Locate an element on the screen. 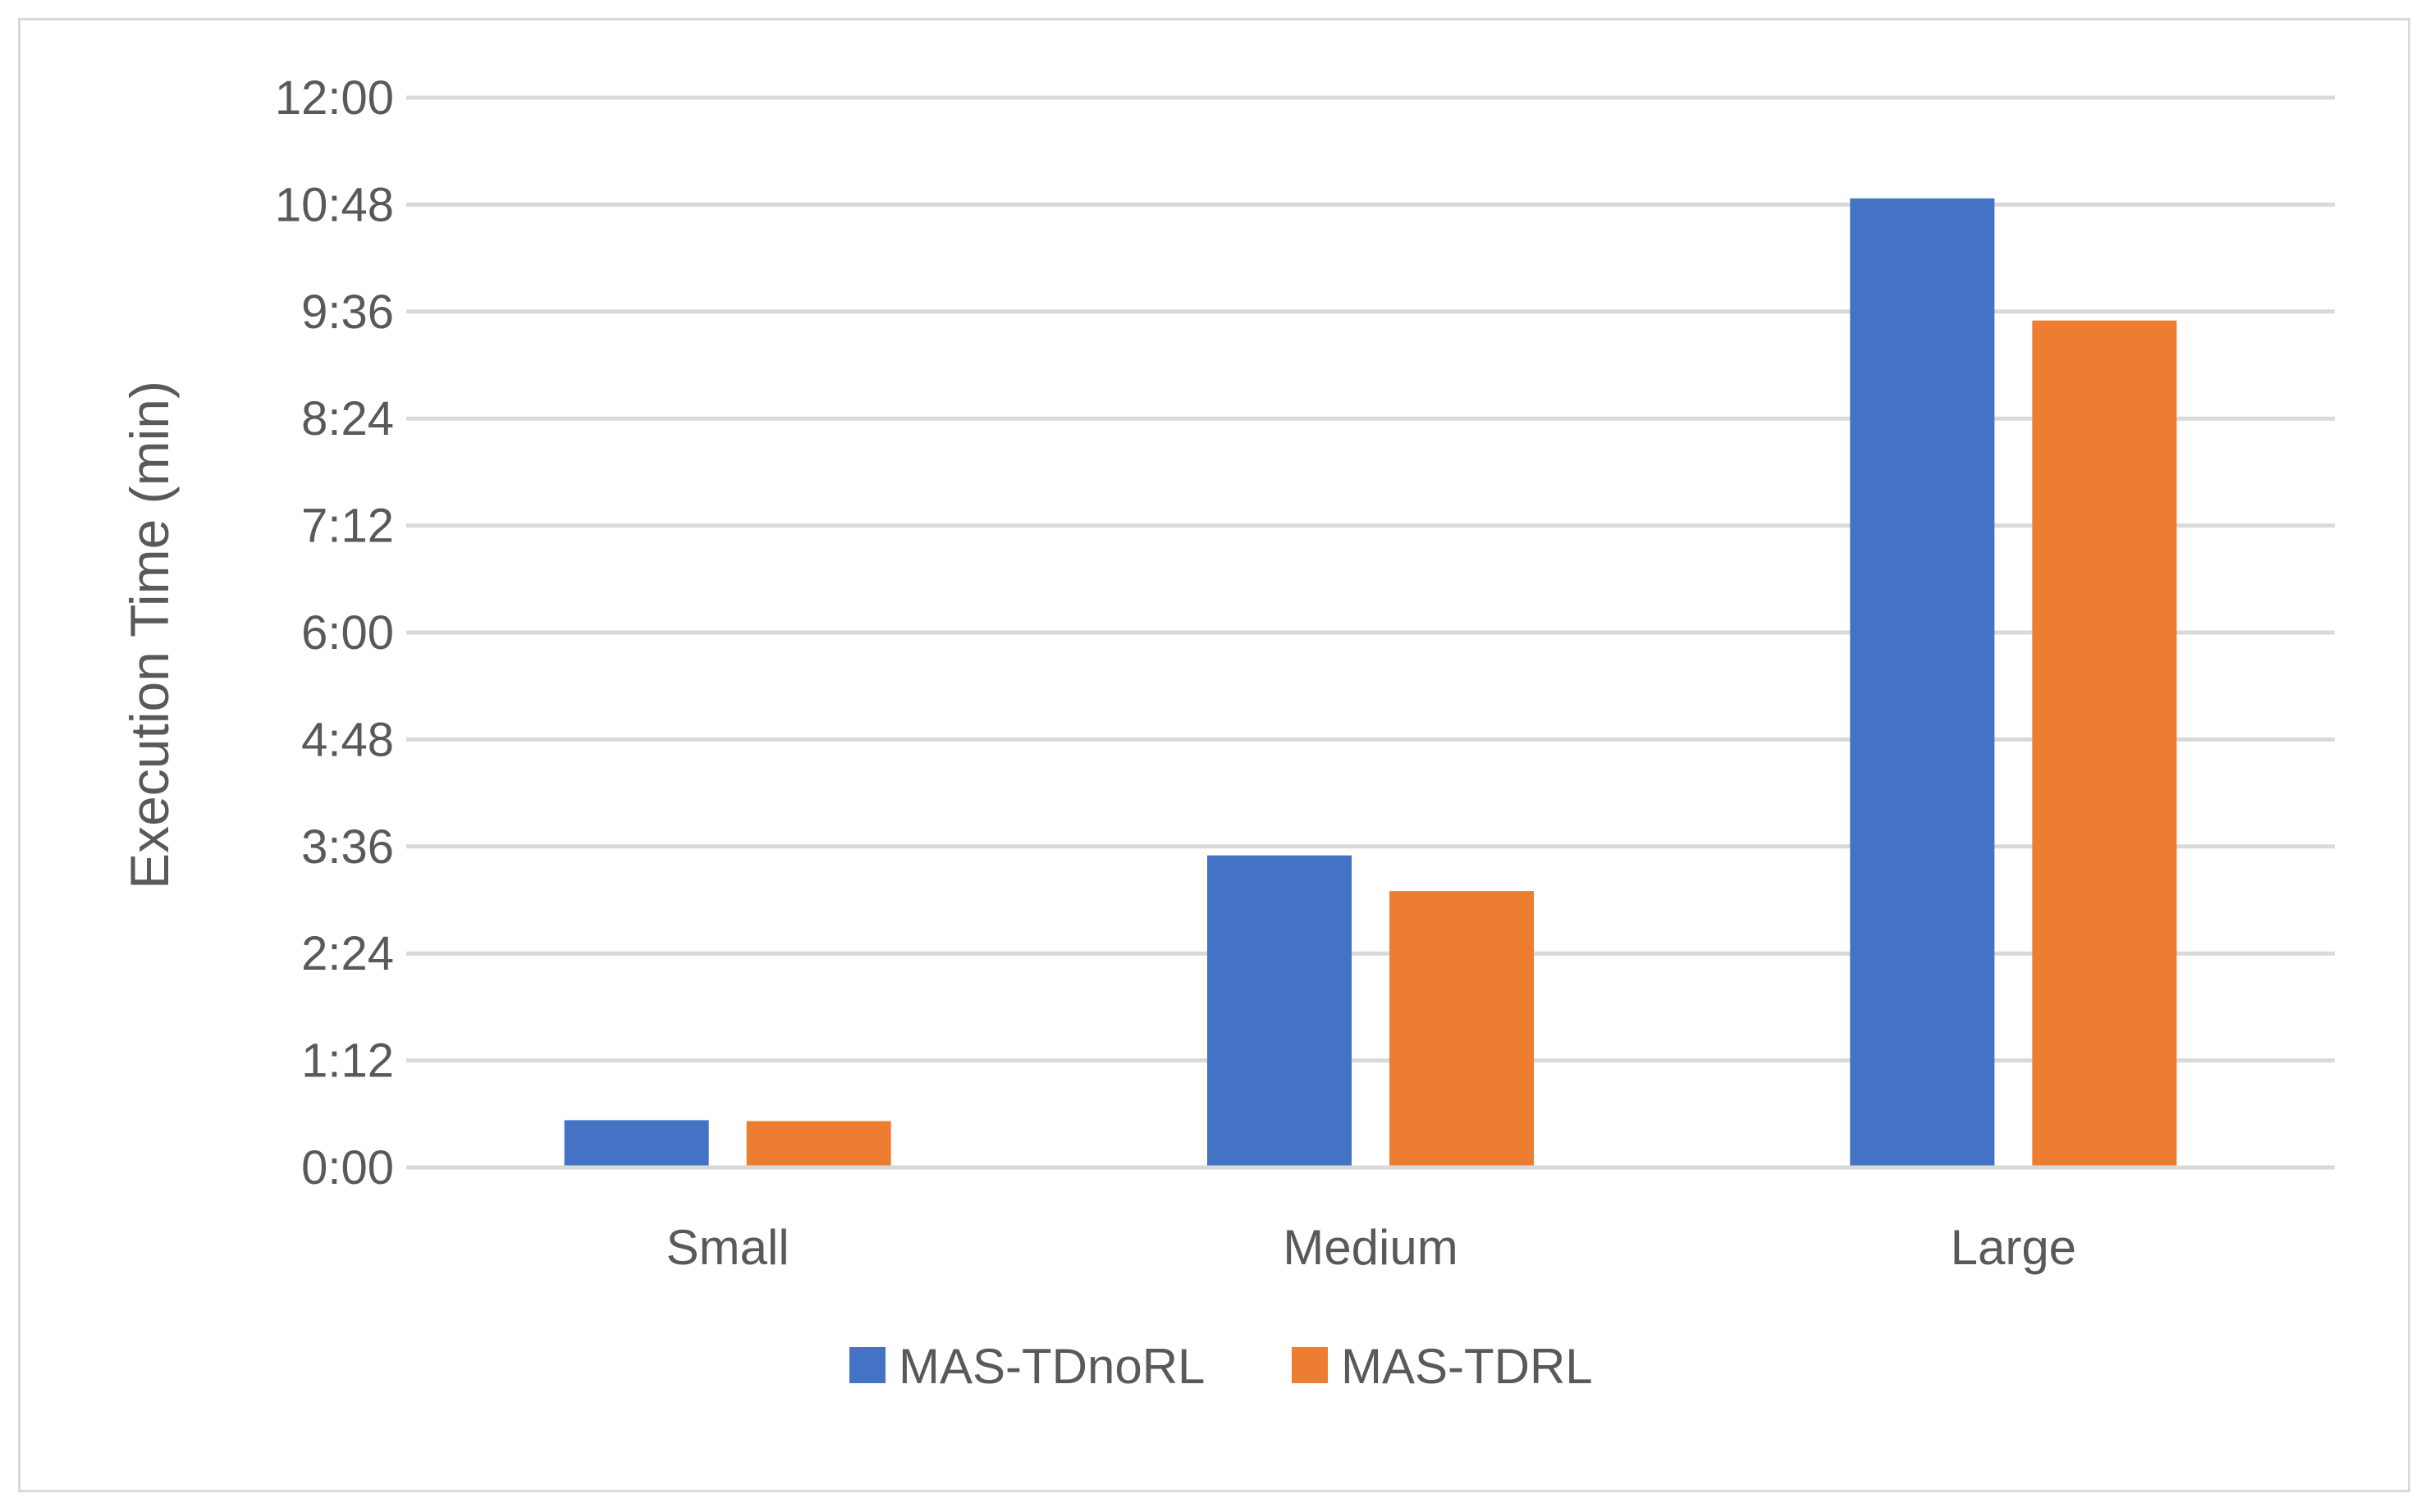 The width and height of the screenshot is (2430, 1512). bar-mas-tdnorl-small is located at coordinates (636, 1143).